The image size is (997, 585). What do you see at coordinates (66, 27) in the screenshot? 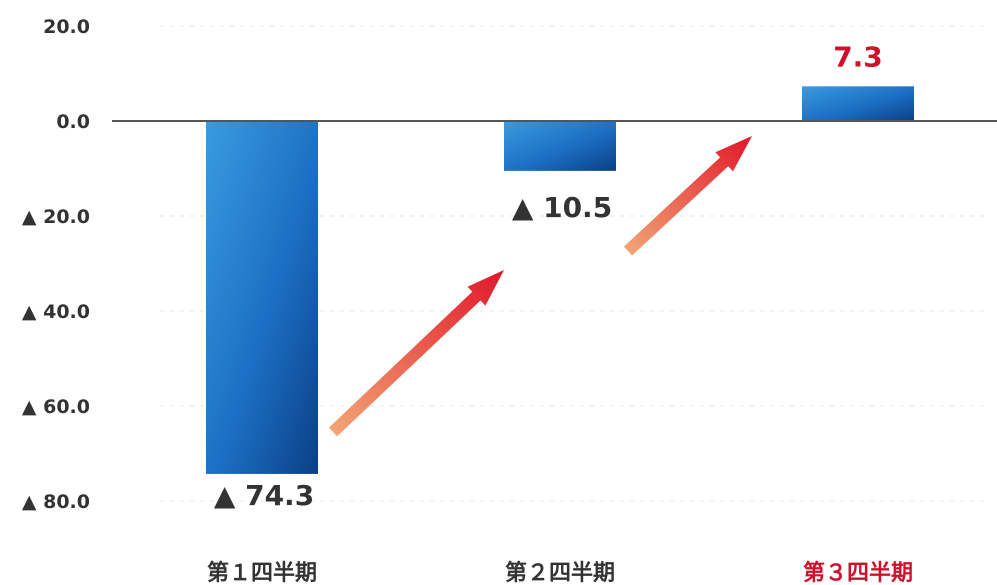
I see `y-tick-label: 20.0` at bounding box center [66, 27].